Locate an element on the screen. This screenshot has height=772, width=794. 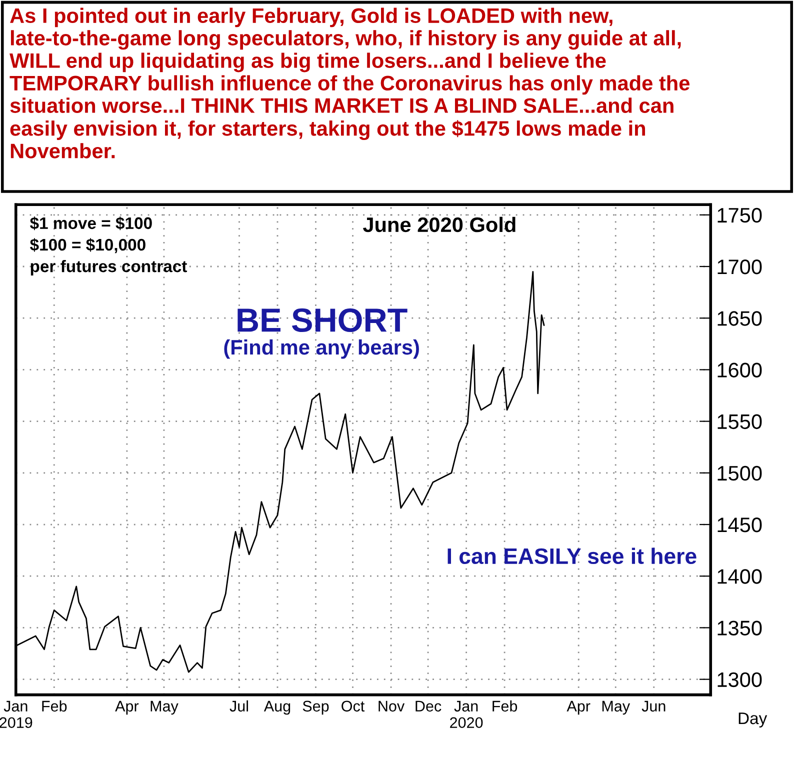
annotation: BE SHORT is located at coordinates (323, 320).